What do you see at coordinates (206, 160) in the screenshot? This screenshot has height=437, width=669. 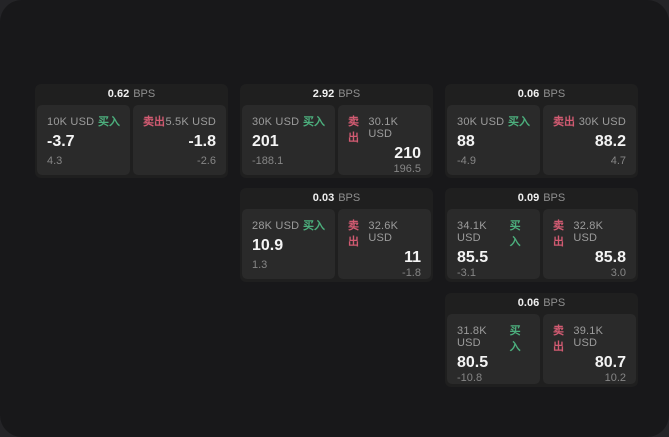 I see `sell-change: -2.6` at bounding box center [206, 160].